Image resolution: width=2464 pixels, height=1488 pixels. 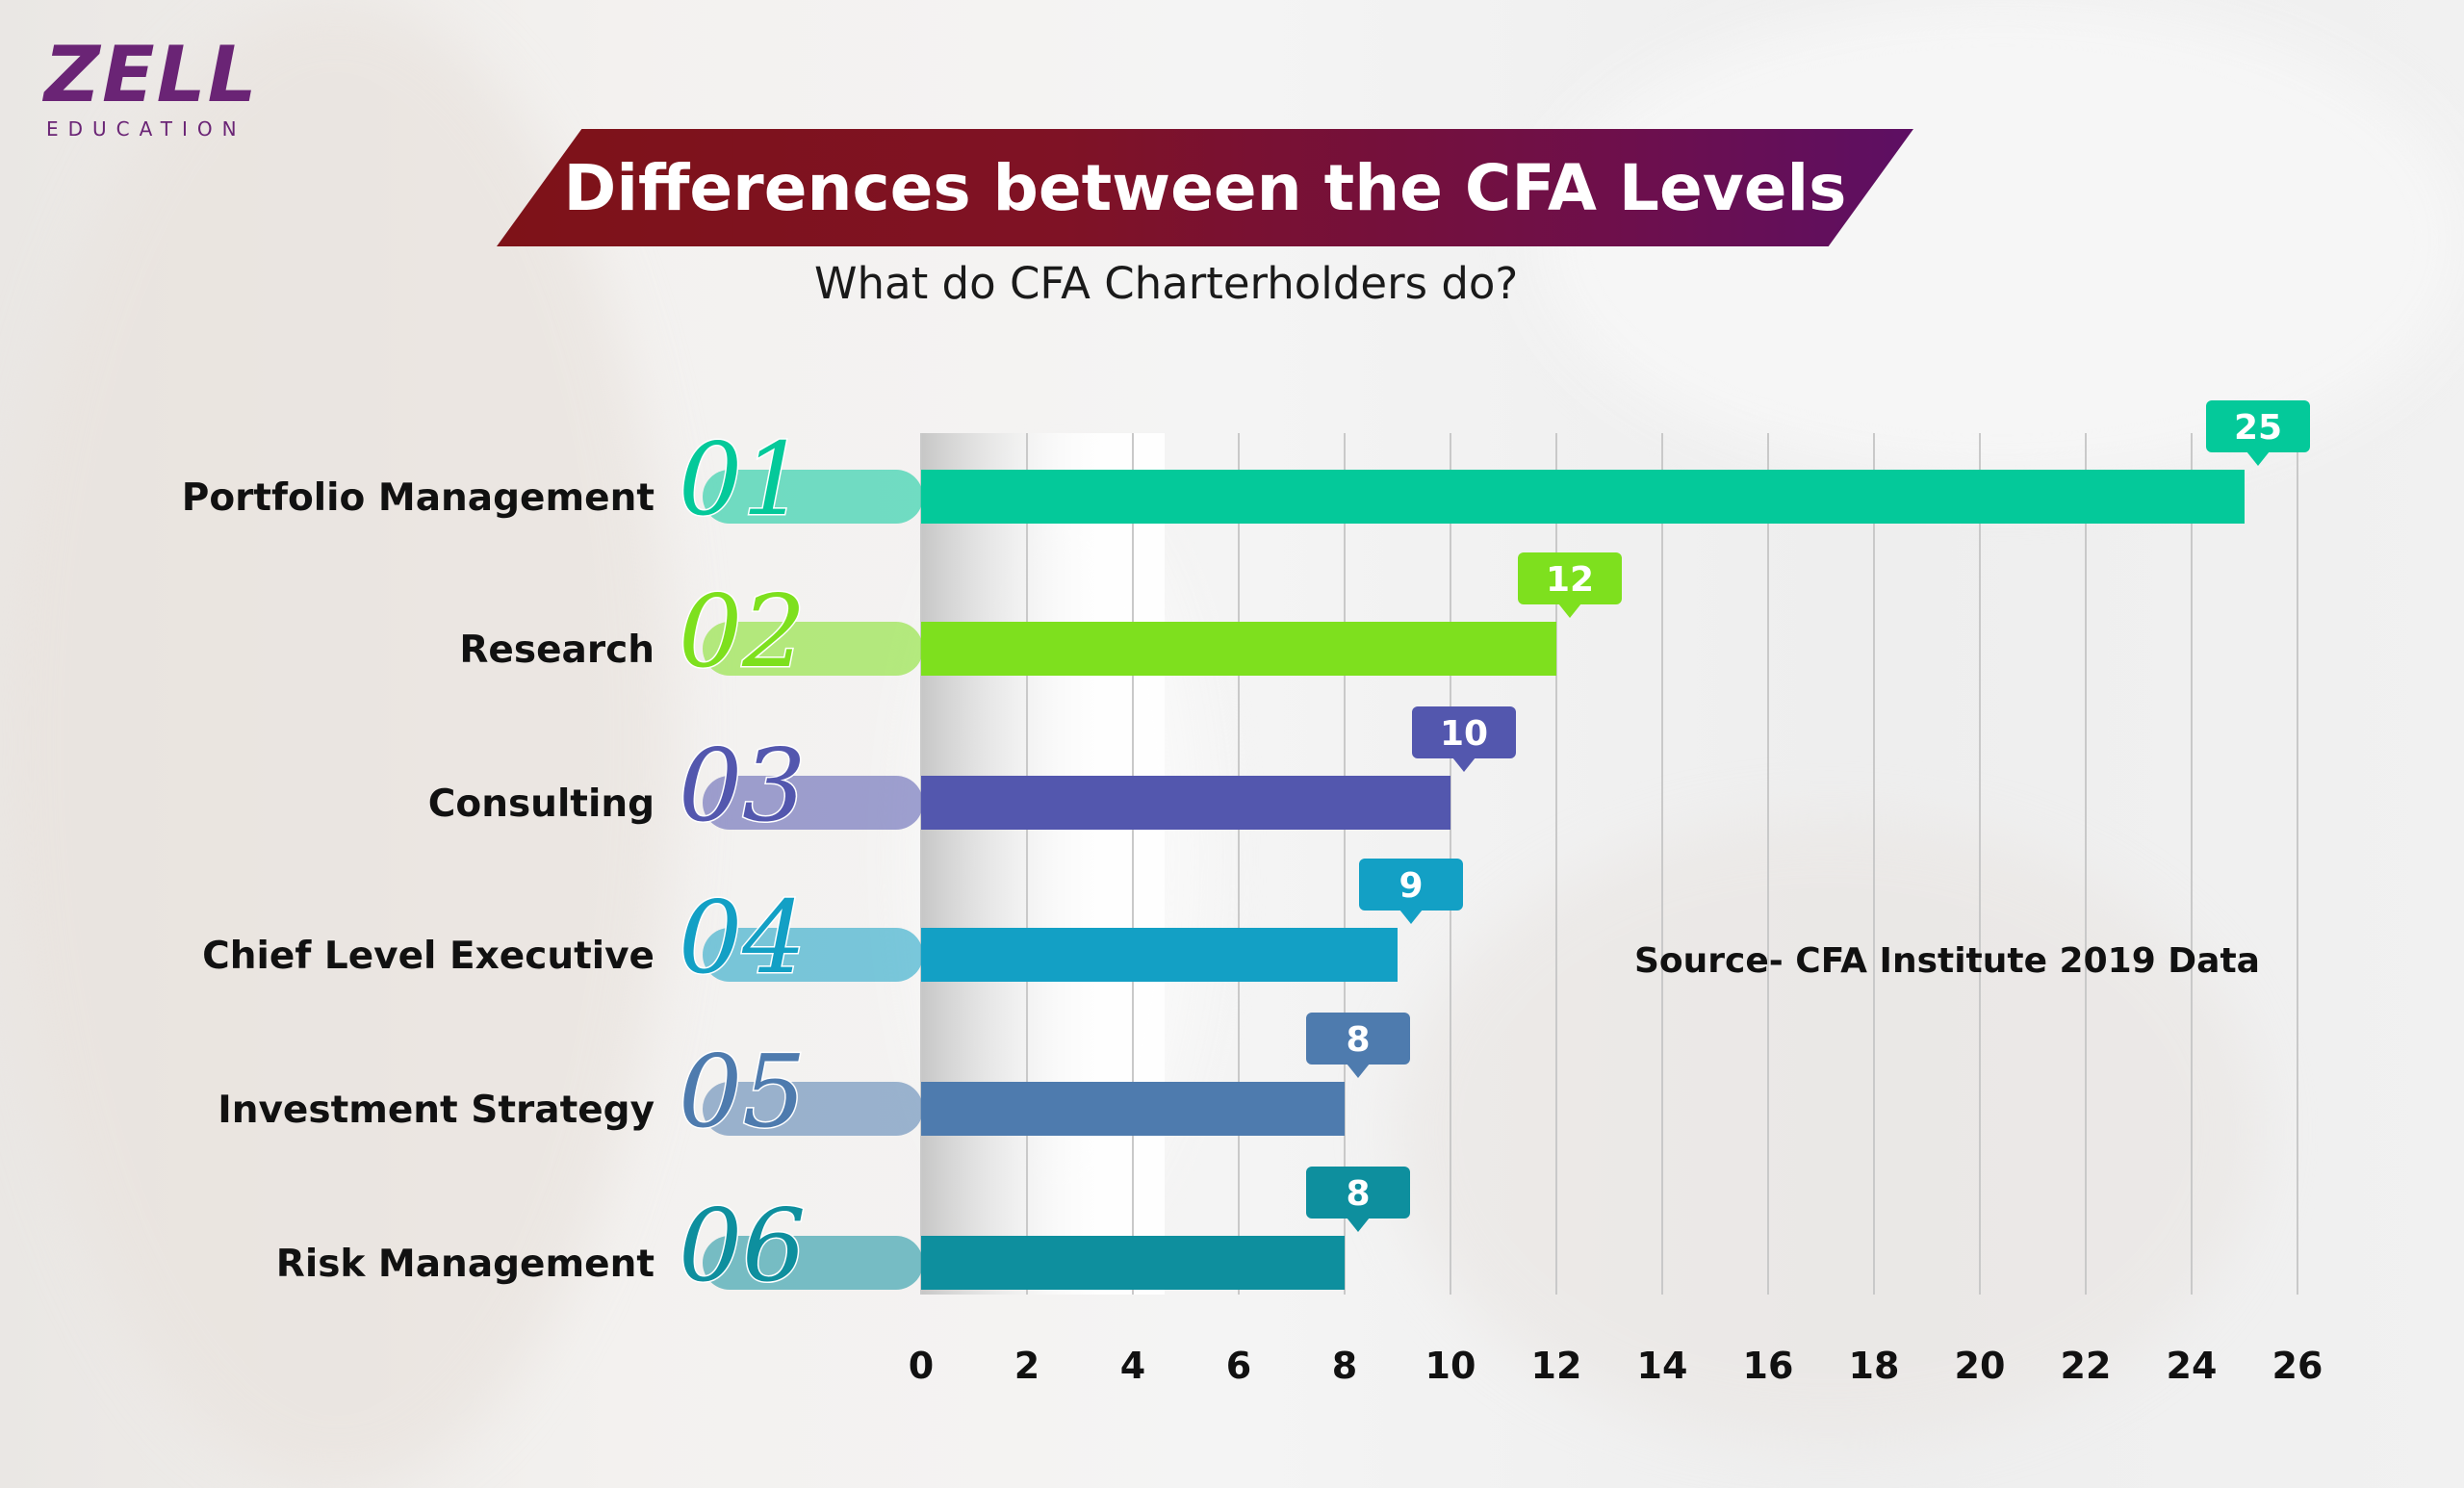 What do you see at coordinates (2086, 1366) in the screenshot?
I see `x-tick-label-22: 22` at bounding box center [2086, 1366].